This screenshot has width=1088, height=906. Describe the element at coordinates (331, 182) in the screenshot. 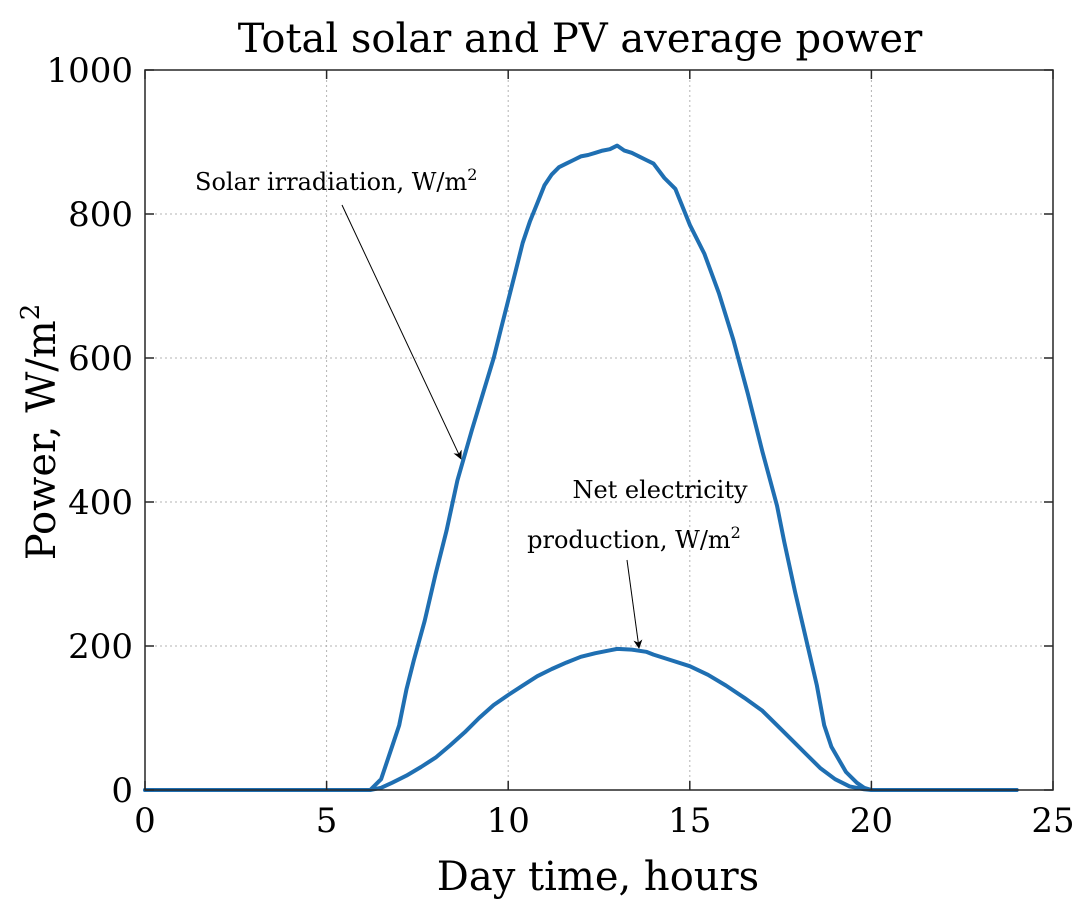

I see `annotation-solar-label: Solar irradiation, W/m` at that location.